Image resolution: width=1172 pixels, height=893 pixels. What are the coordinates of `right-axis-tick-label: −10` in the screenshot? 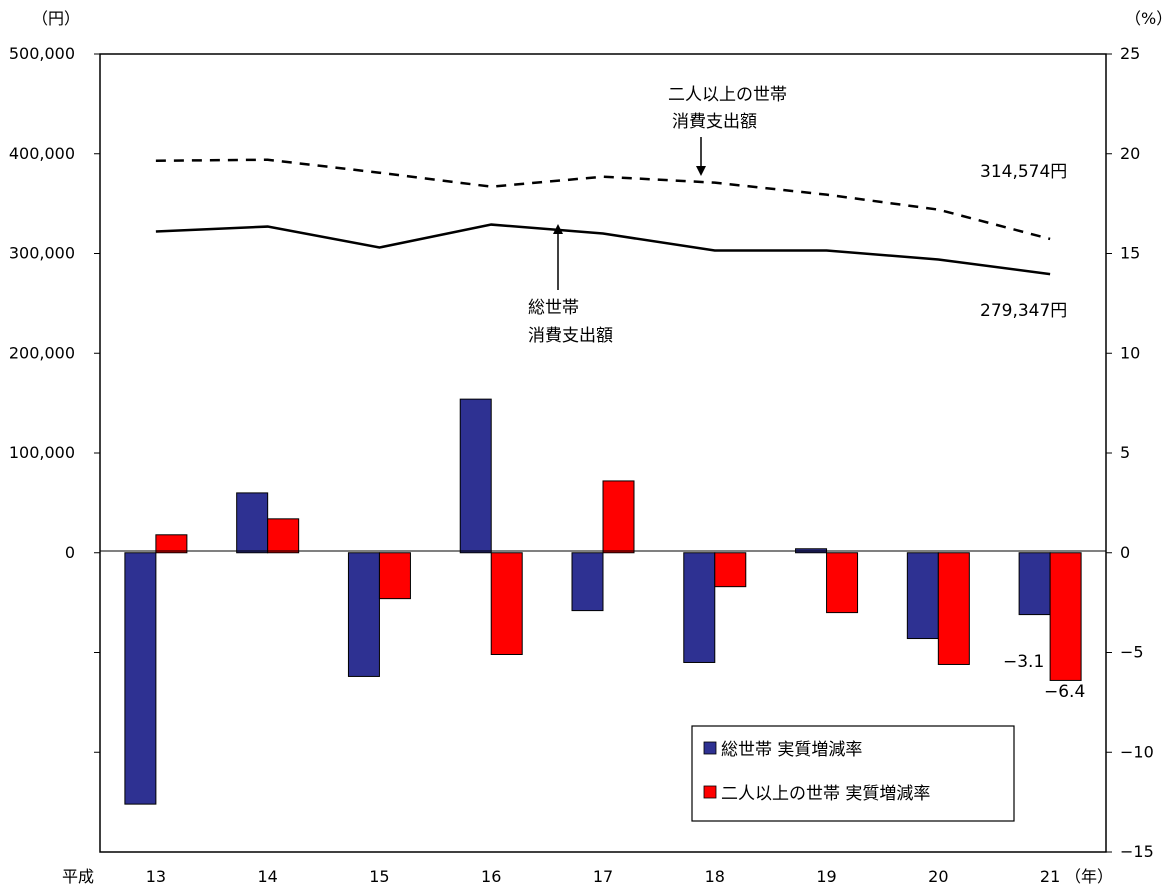 It's located at (1137, 751).